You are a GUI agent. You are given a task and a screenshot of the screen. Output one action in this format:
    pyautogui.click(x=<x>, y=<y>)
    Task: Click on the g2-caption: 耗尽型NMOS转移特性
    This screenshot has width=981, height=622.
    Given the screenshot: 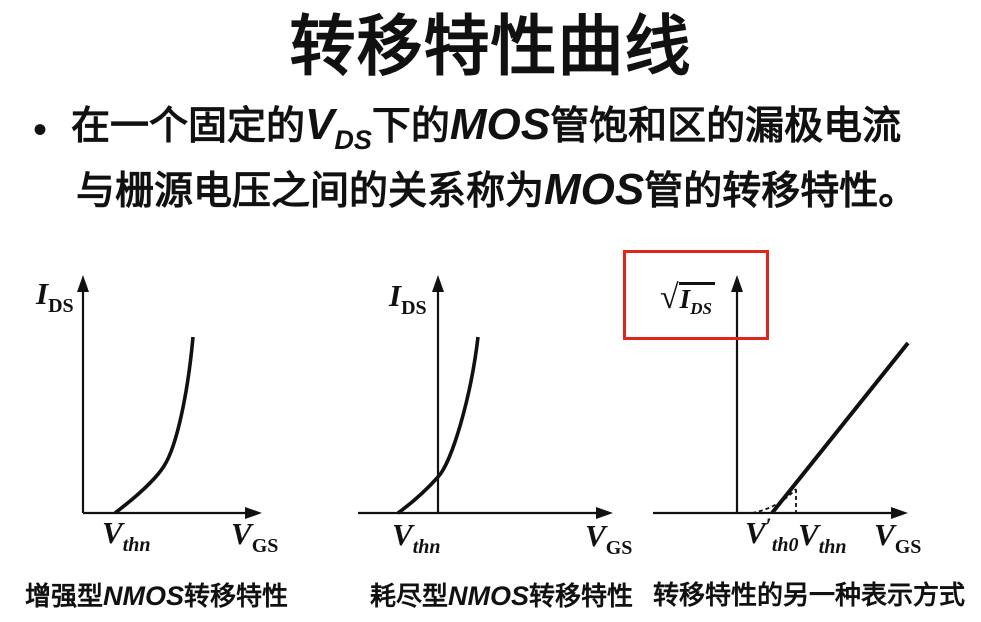 What is the action you would take?
    pyautogui.click(x=501, y=596)
    